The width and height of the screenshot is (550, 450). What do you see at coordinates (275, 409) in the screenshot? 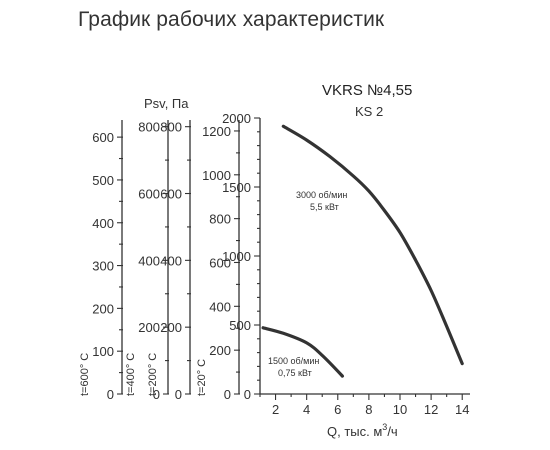
I see `x-tick-label: 2` at bounding box center [275, 409].